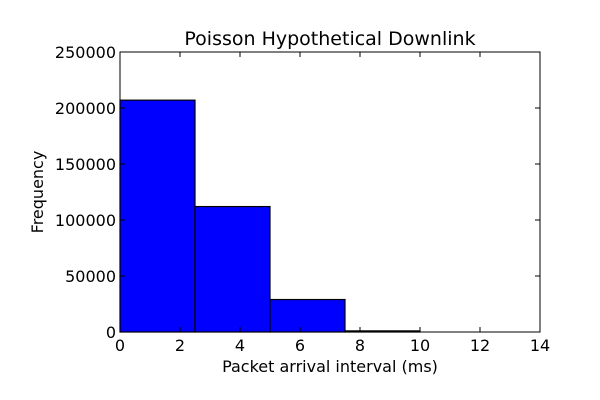 The width and height of the screenshot is (600, 400). What do you see at coordinates (85, 52) in the screenshot?
I see `y-tick-label: 250000` at bounding box center [85, 52].